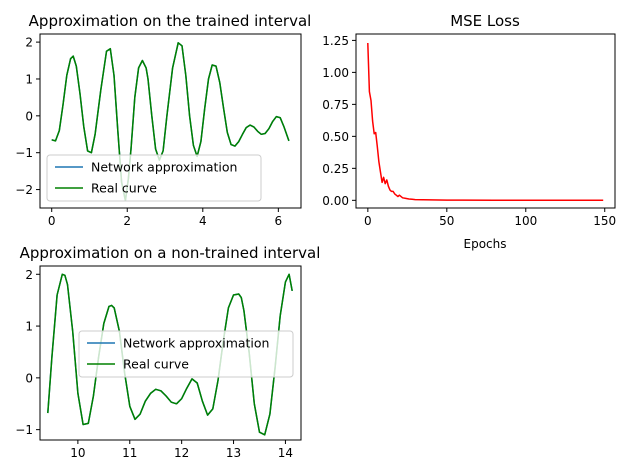 The image size is (635, 472). I want to click on chart-title: MSE Loss, so click(485, 21).